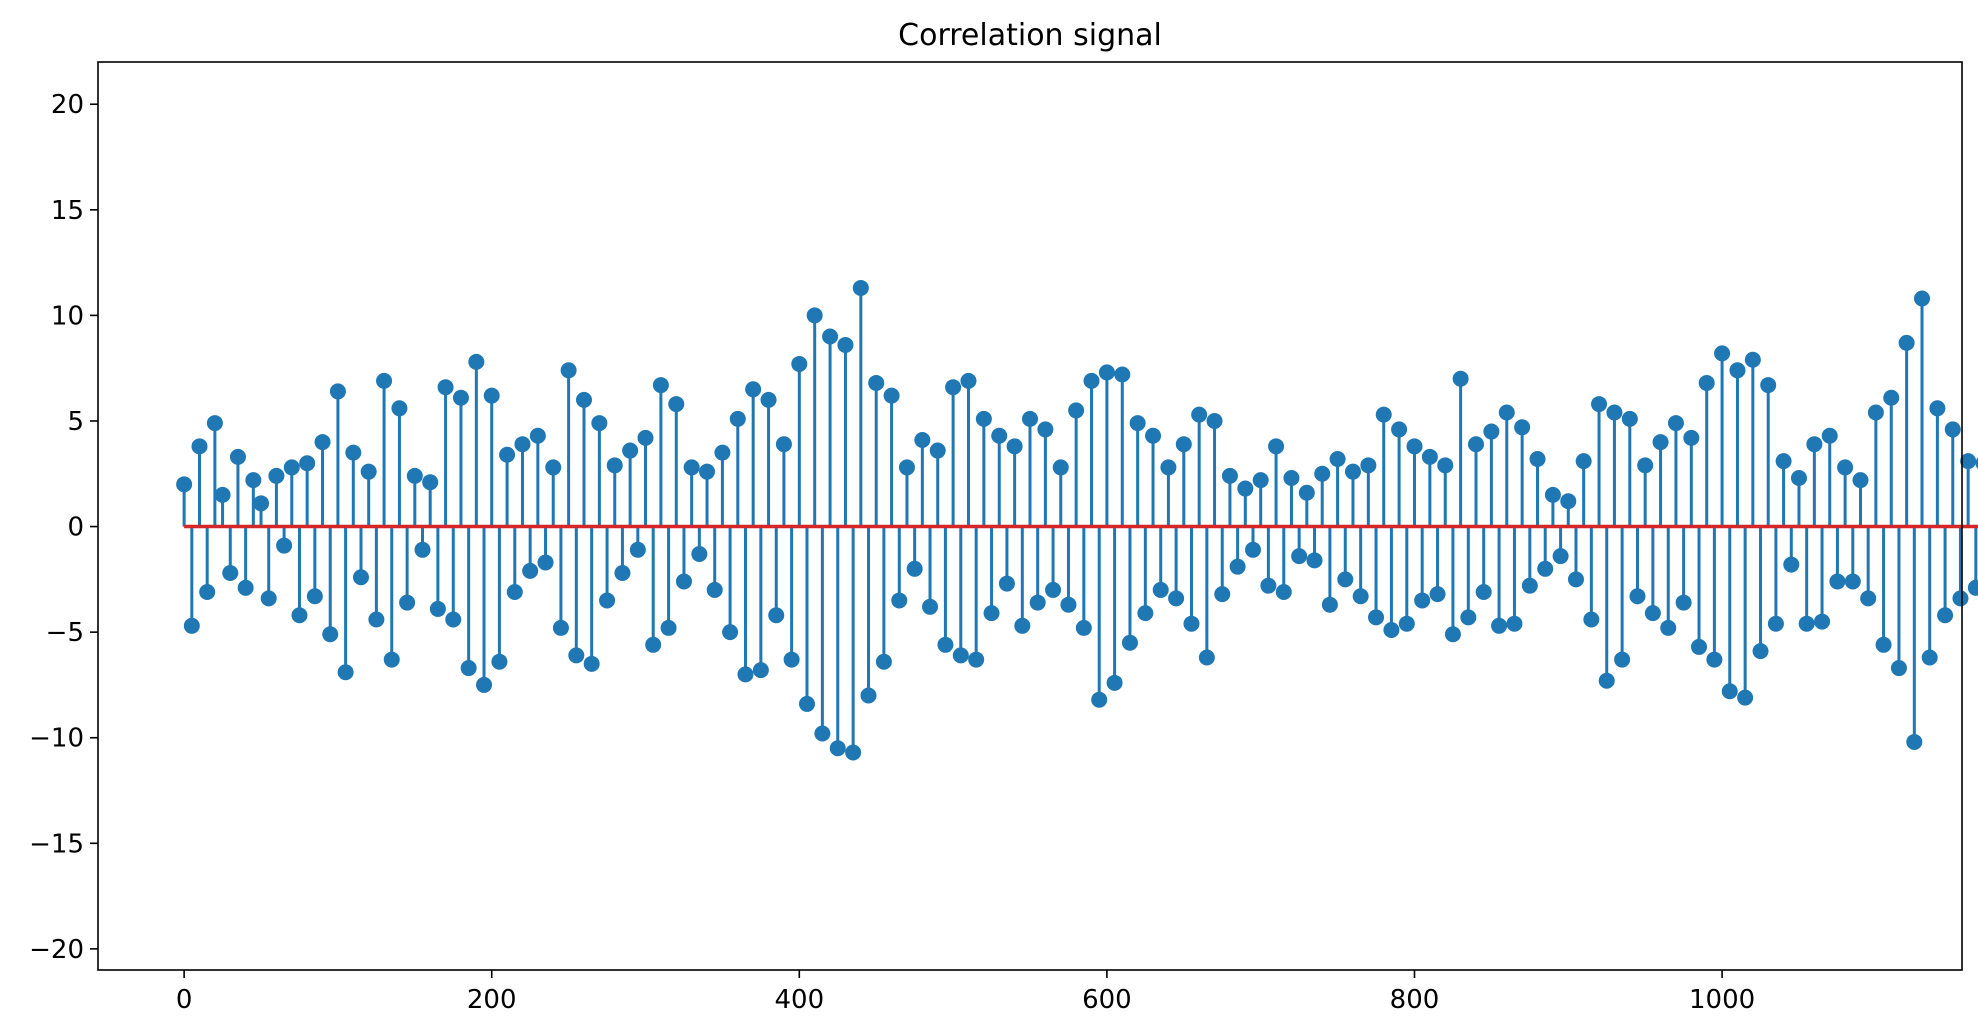 This screenshot has height=1036, width=1978. Describe the element at coordinates (184, 1000) in the screenshot. I see `x-tick-label: 0` at that location.